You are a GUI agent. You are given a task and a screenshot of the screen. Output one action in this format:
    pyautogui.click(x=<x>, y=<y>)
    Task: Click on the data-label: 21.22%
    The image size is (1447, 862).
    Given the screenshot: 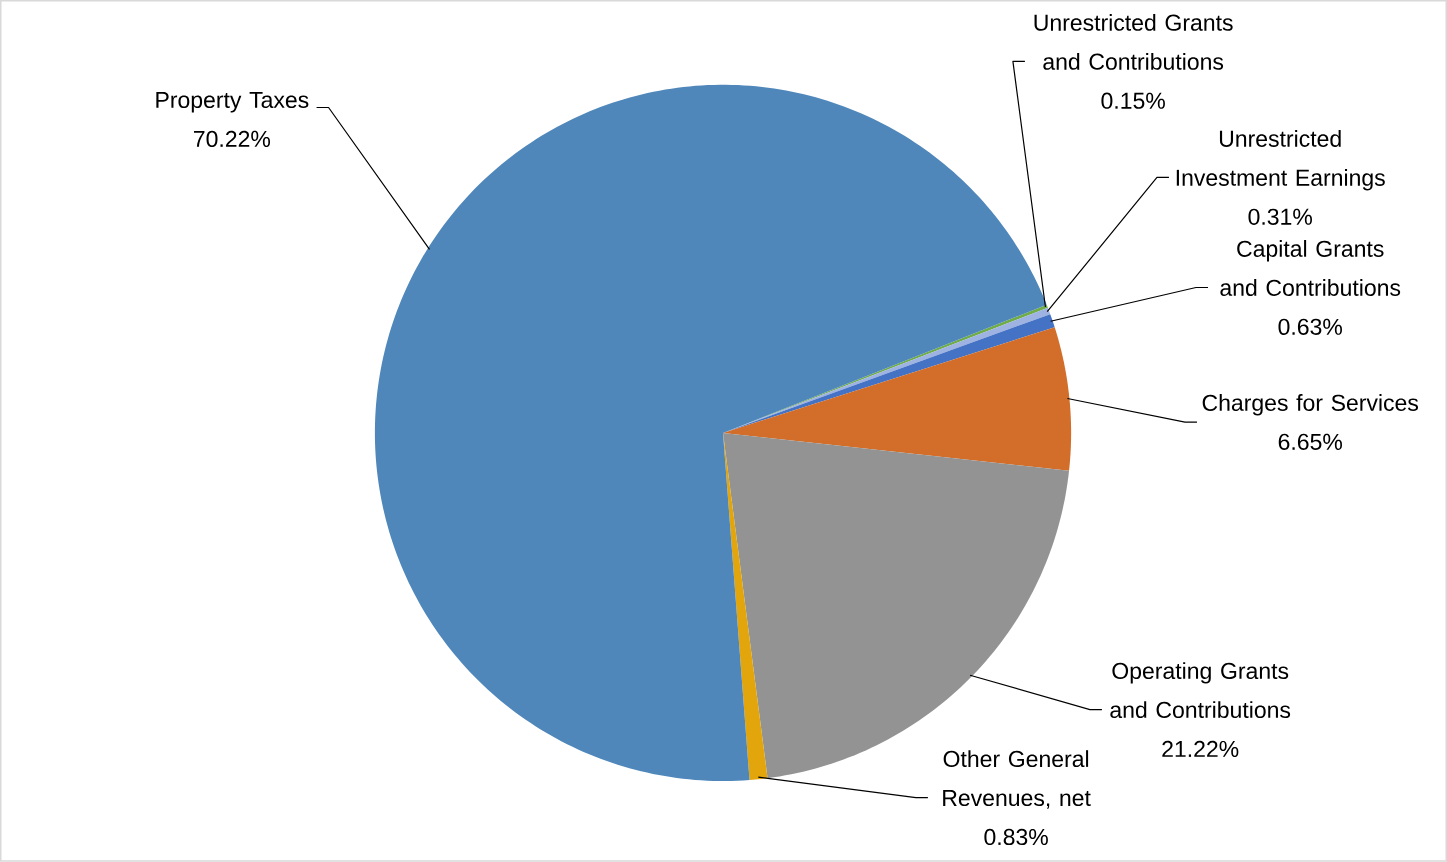 What is the action you would take?
    pyautogui.click(x=1200, y=749)
    